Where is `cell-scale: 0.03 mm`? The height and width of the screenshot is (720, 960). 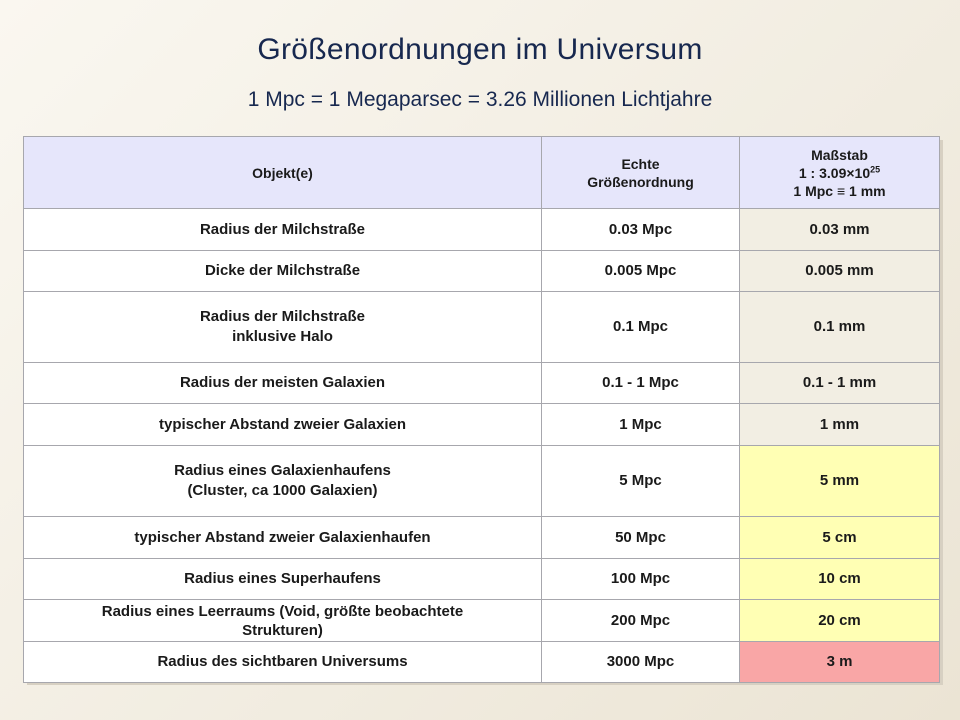
cell-scale: 0.03 mm is located at coordinates (839, 229).